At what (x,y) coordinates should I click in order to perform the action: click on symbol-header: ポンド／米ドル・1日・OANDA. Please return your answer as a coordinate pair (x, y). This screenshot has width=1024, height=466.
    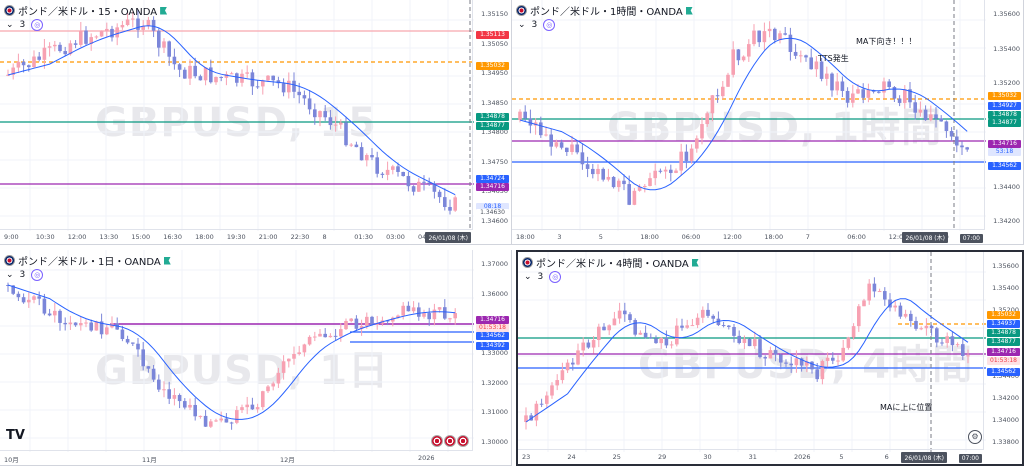
    Looking at the image, I should click on (87, 260).